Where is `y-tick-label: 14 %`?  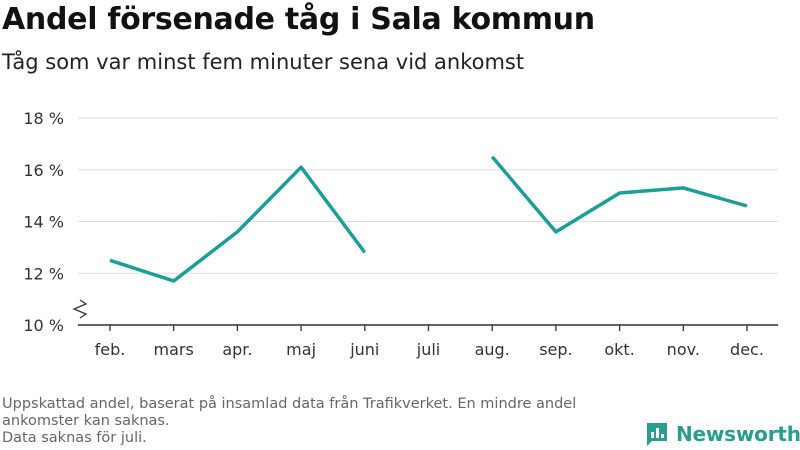
y-tick-label: 14 % is located at coordinates (43, 222).